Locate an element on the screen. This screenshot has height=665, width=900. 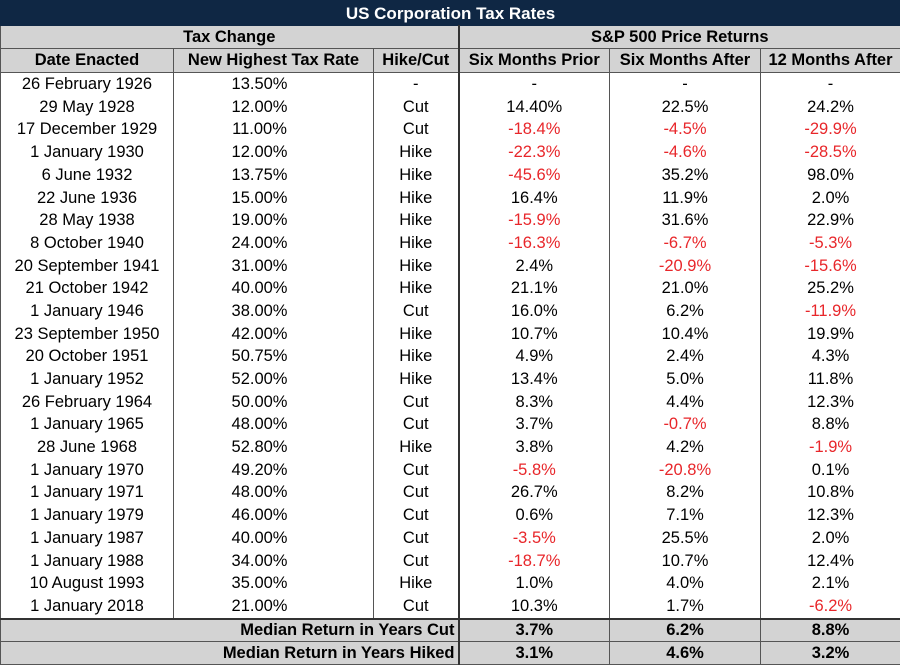
cell-after6: 5.0% is located at coordinates (685, 379).